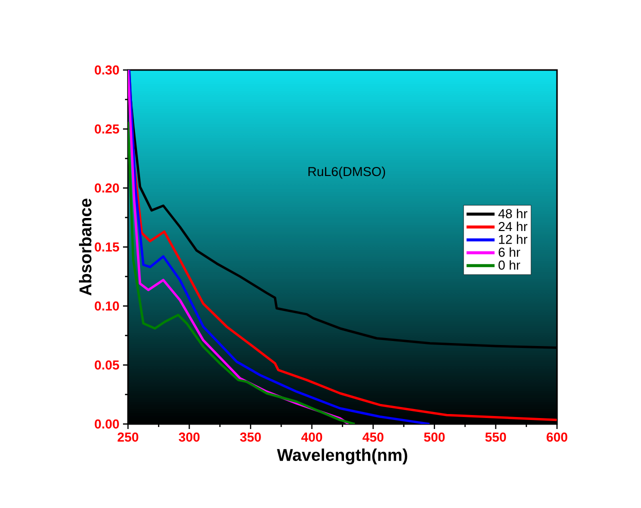 Image resolution: width=641 pixels, height=508 pixels. Describe the element at coordinates (106, 70) in the screenshot. I see `y-tick-label: 0.30` at that location.